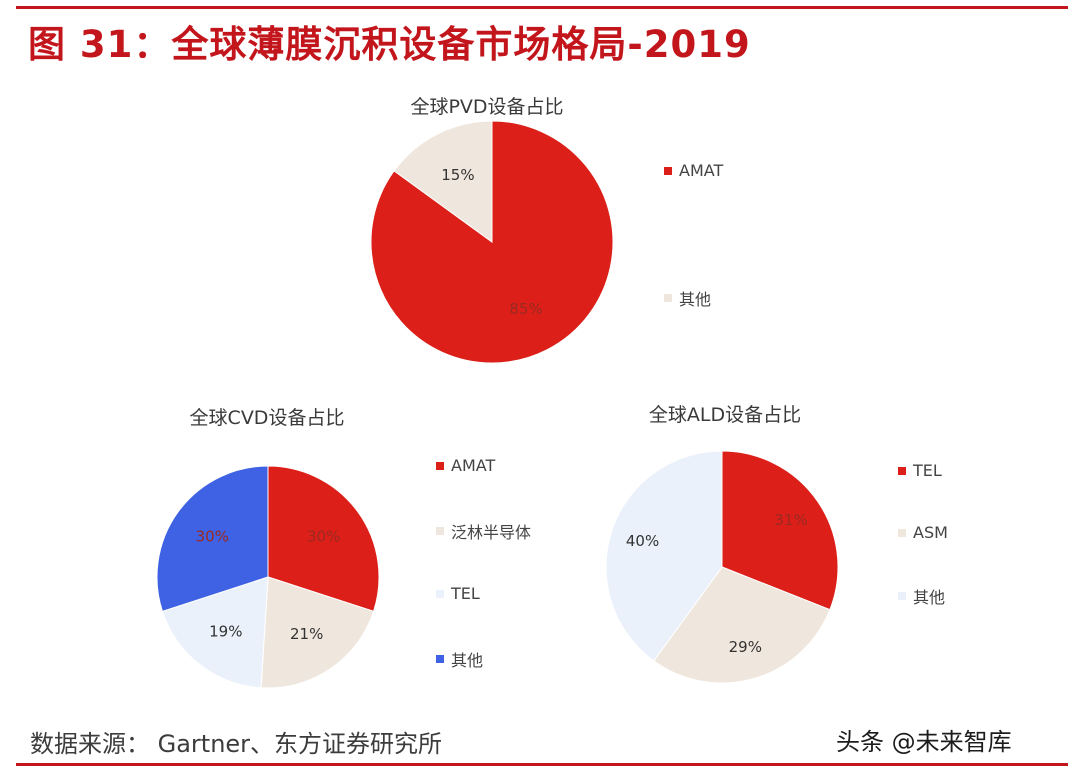 The width and height of the screenshot is (1080, 776). What do you see at coordinates (642, 541) in the screenshot?
I see `data-label-其他: 40%` at bounding box center [642, 541].